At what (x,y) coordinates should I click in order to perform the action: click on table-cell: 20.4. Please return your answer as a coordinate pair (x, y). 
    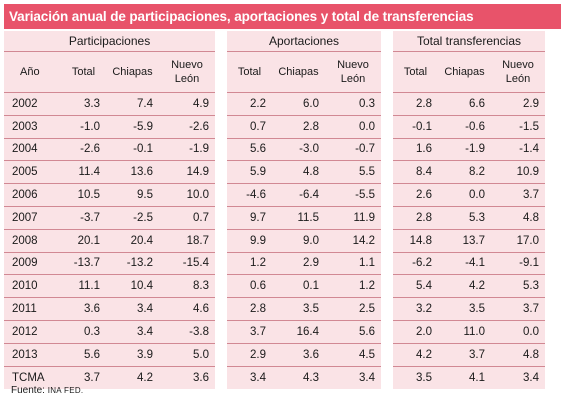
    Looking at the image, I should click on (132, 241).